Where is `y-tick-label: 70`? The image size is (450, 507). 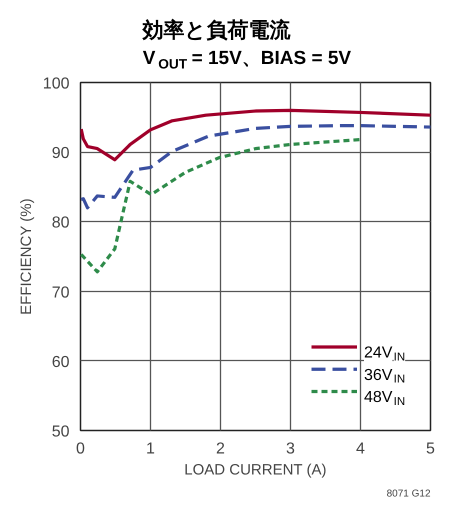 y-tick-label: 70 is located at coordinates (61, 293).